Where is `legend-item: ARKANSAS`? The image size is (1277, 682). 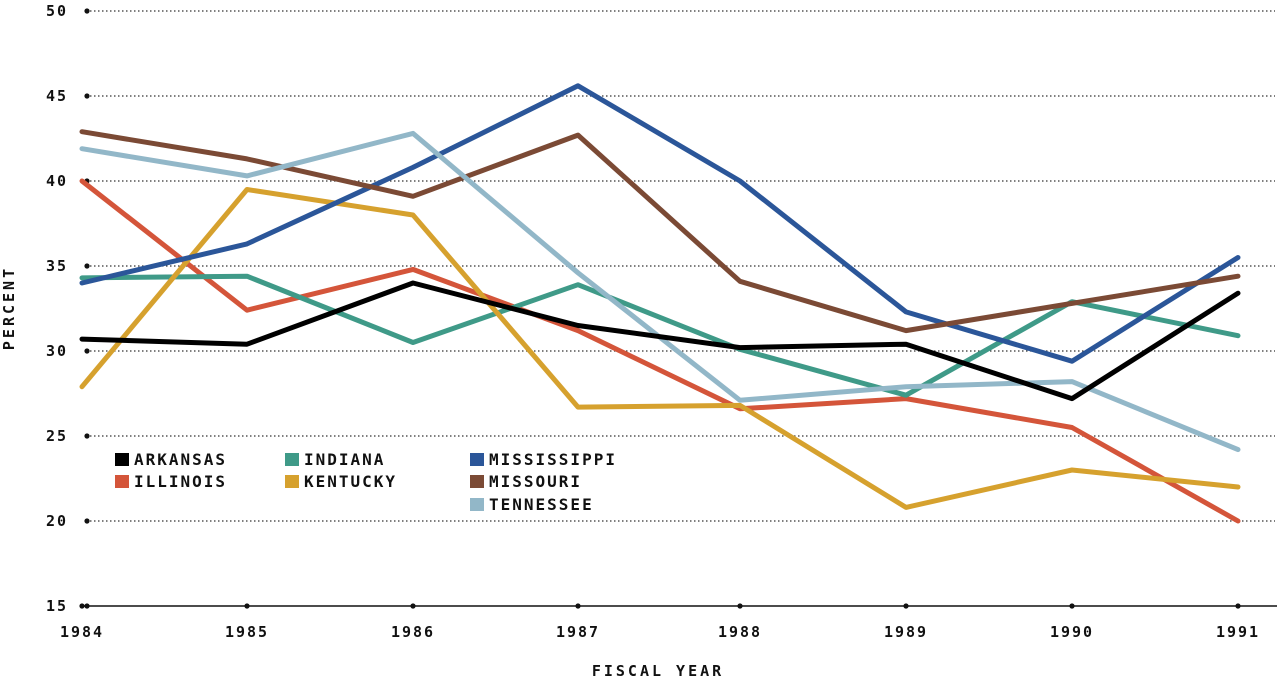 legend-item: ARKANSAS is located at coordinates (171, 459).